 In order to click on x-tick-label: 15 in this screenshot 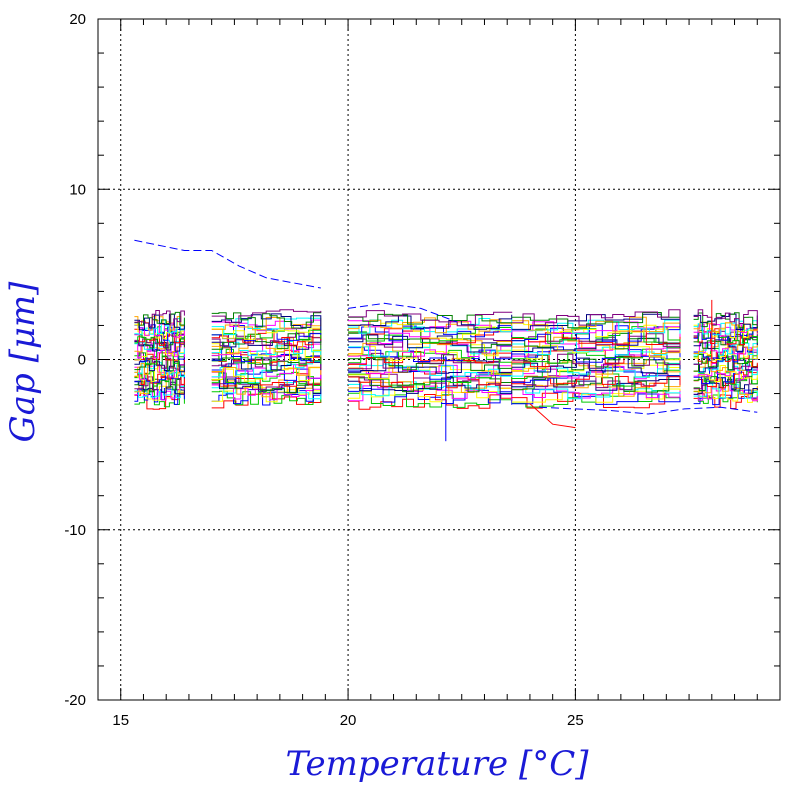, I will do `click(120, 720)`.